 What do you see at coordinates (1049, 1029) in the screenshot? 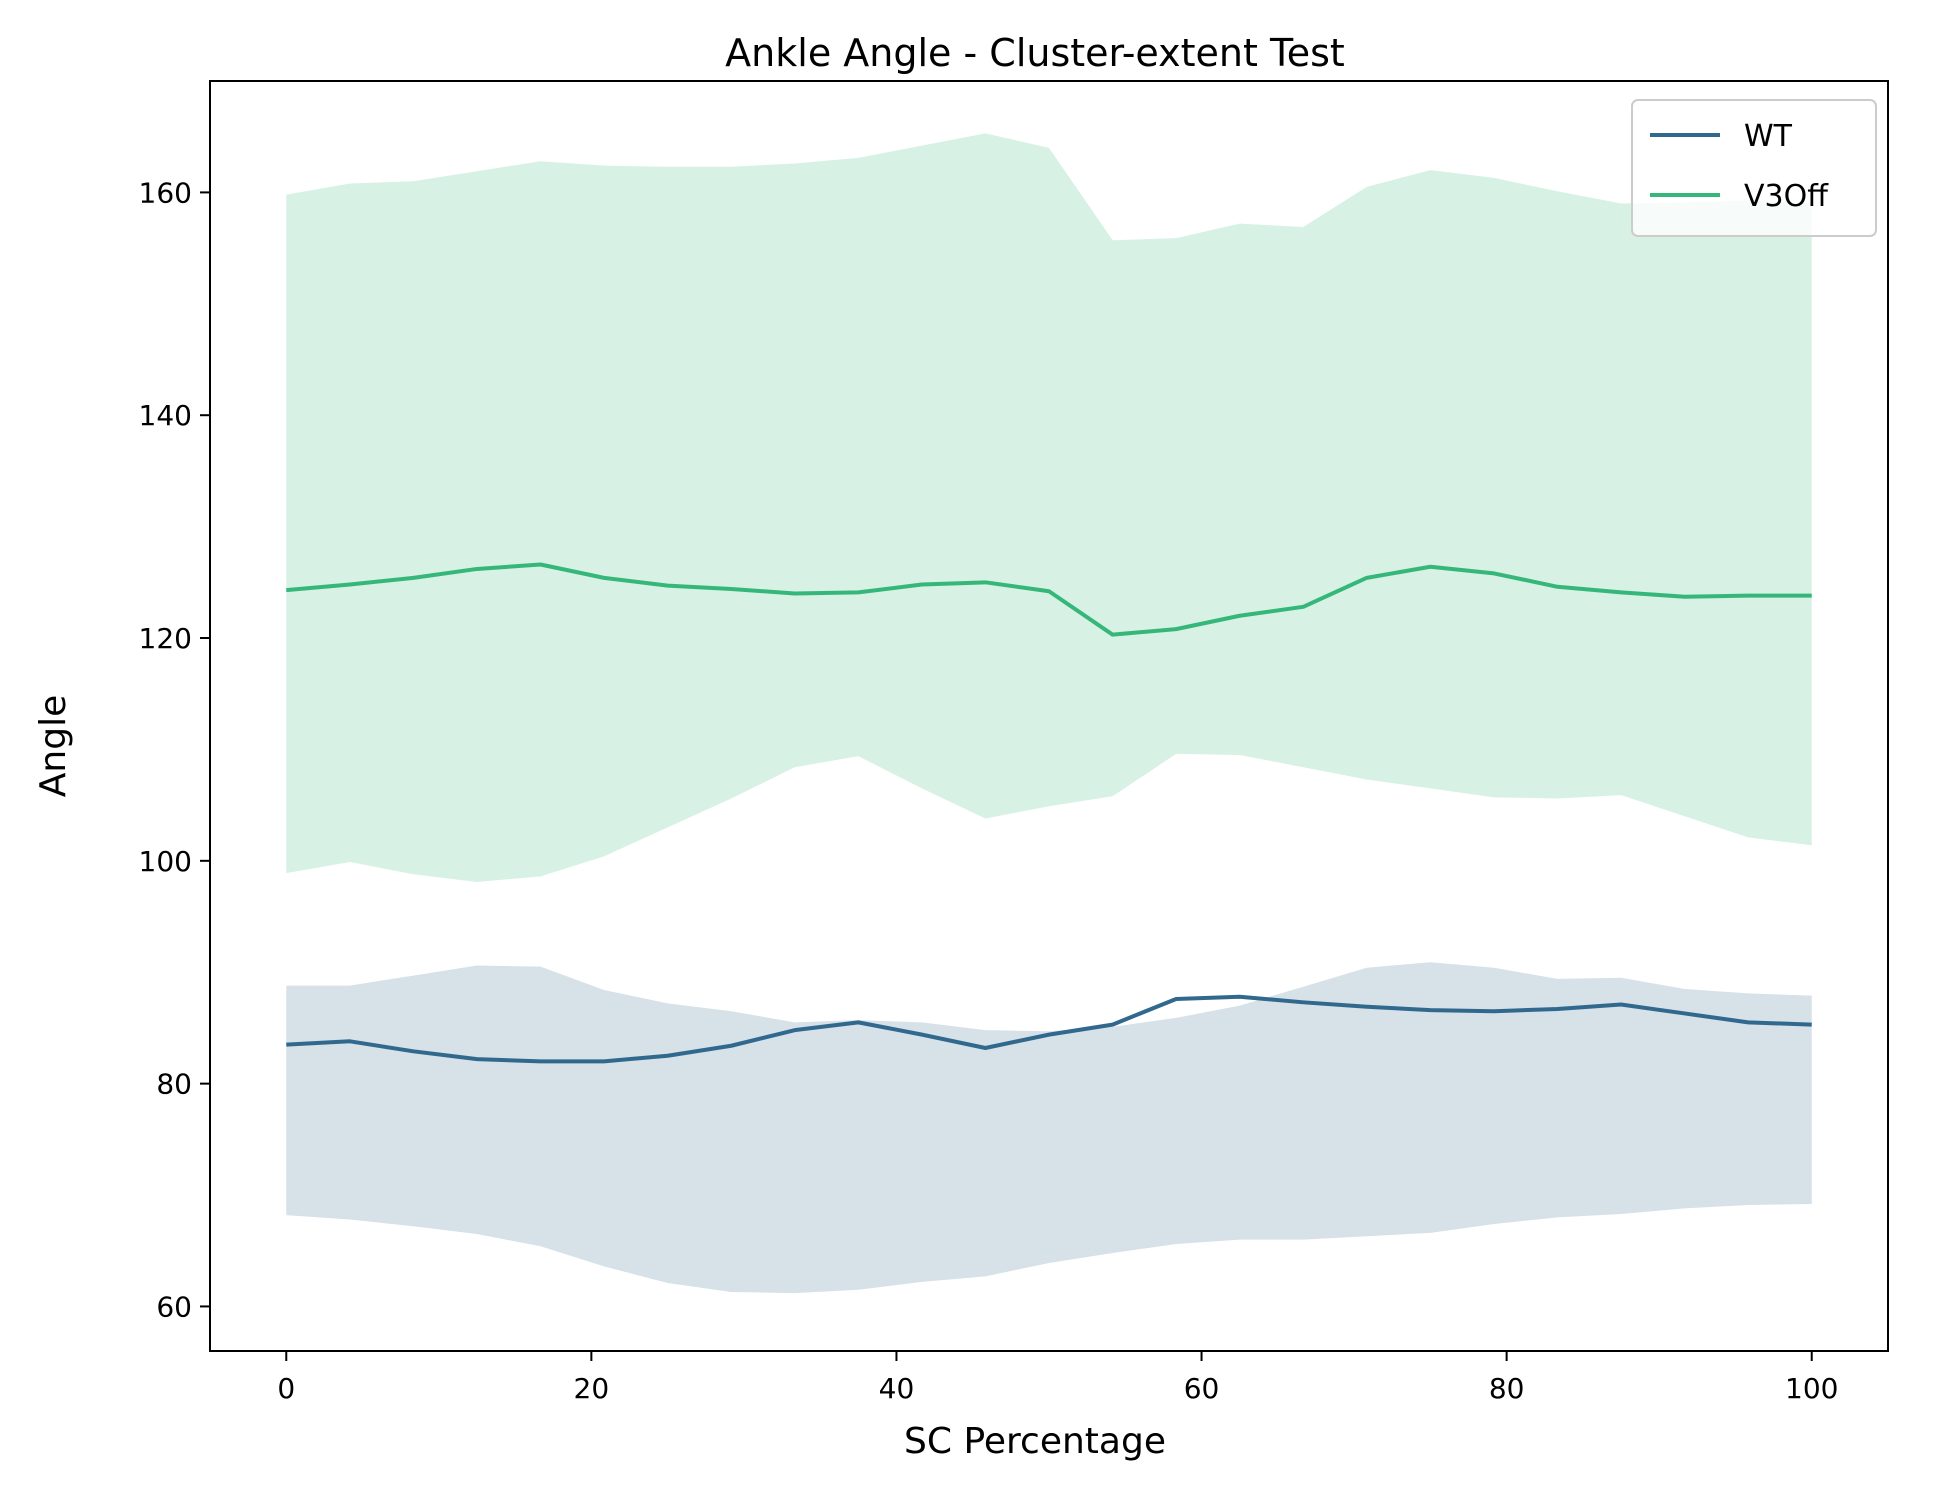
I see `line-wt` at bounding box center [1049, 1029].